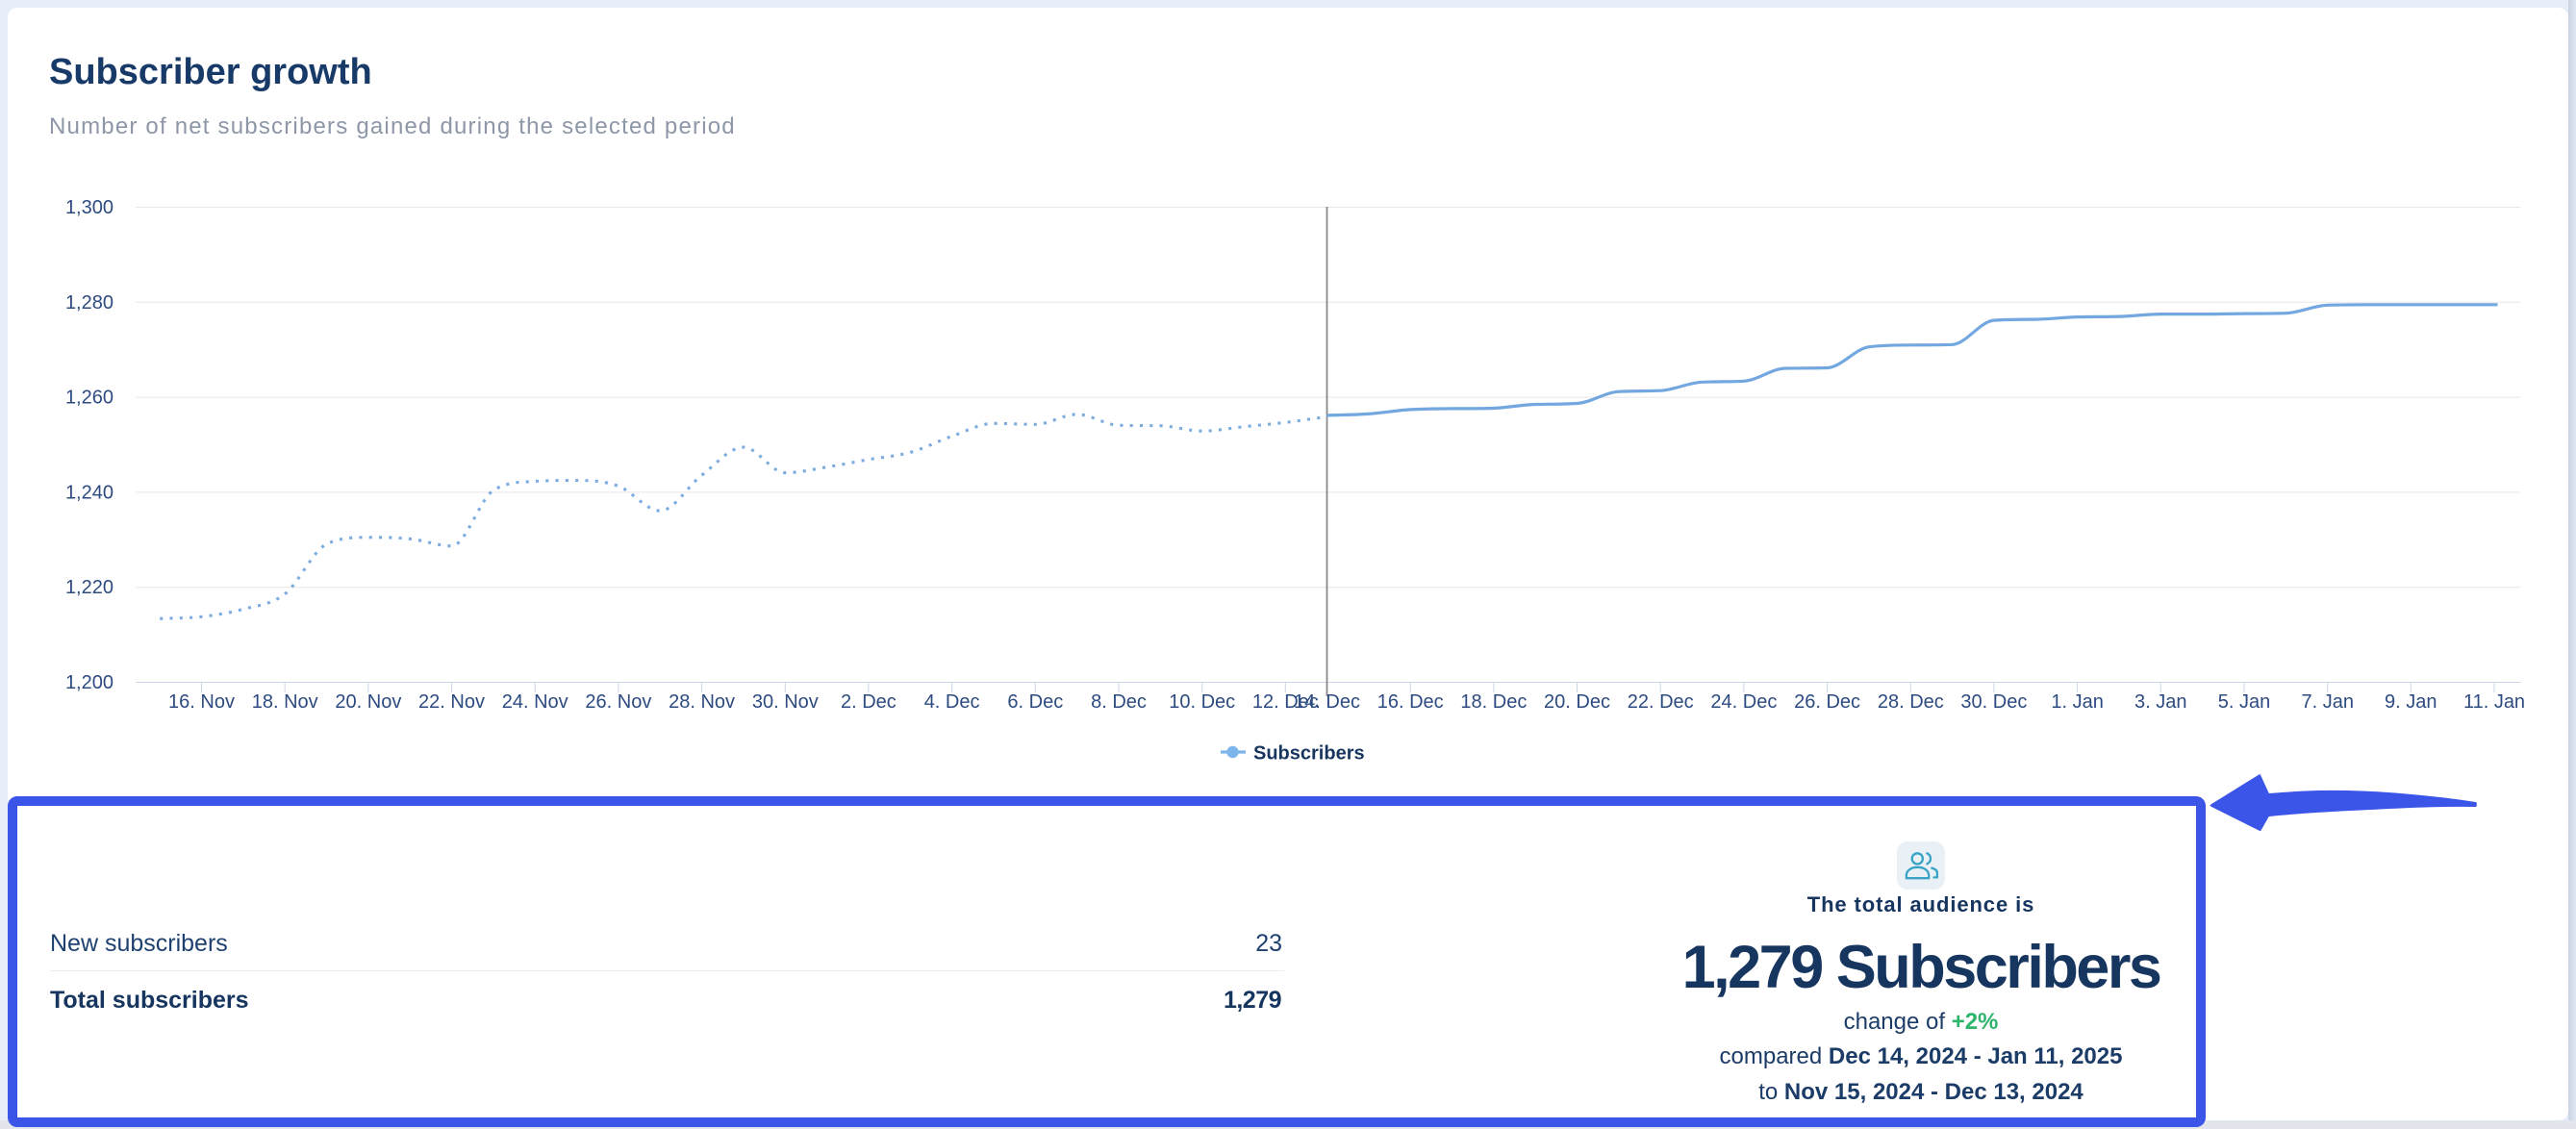  What do you see at coordinates (90, 493) in the screenshot?
I see `svg-text: 1,240` at bounding box center [90, 493].